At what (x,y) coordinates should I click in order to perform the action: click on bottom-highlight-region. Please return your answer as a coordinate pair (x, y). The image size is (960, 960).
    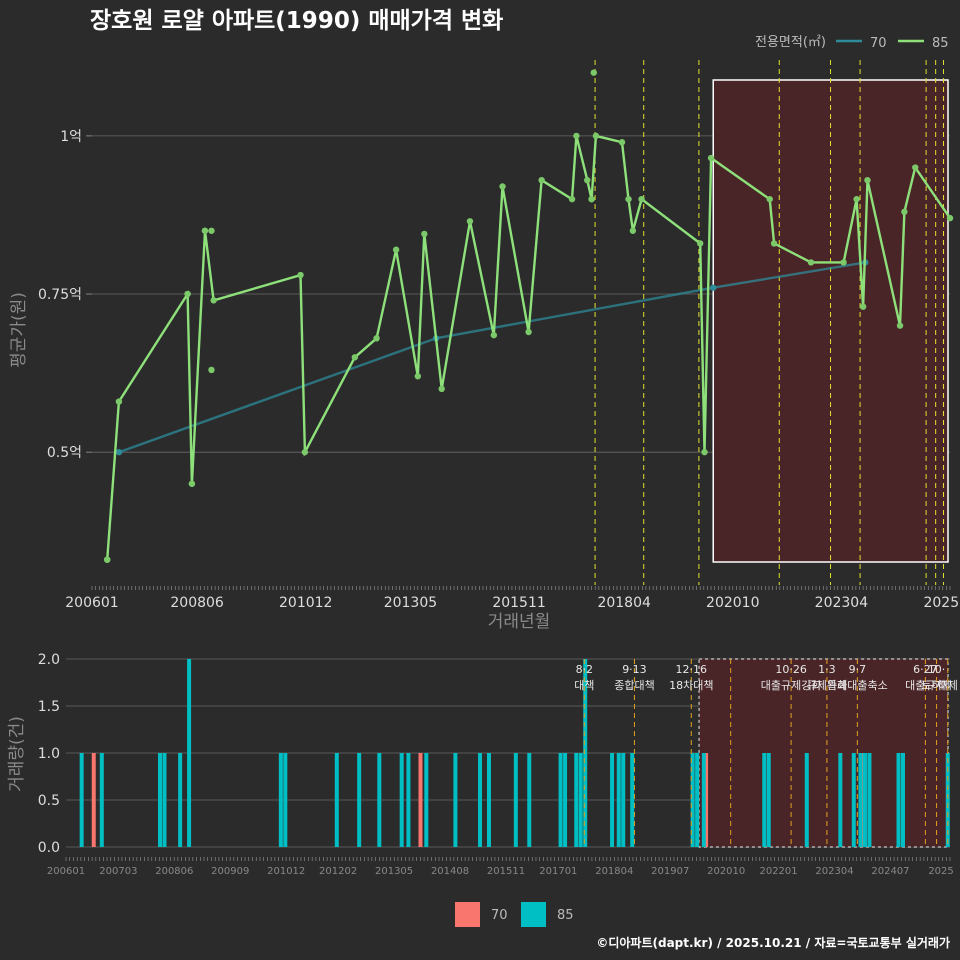
    Looking at the image, I should click on (823, 753).